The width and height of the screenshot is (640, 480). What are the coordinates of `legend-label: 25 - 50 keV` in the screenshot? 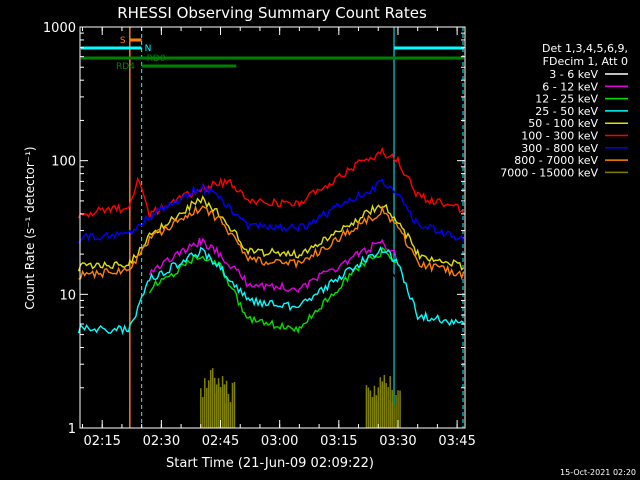 It's located at (566, 111).